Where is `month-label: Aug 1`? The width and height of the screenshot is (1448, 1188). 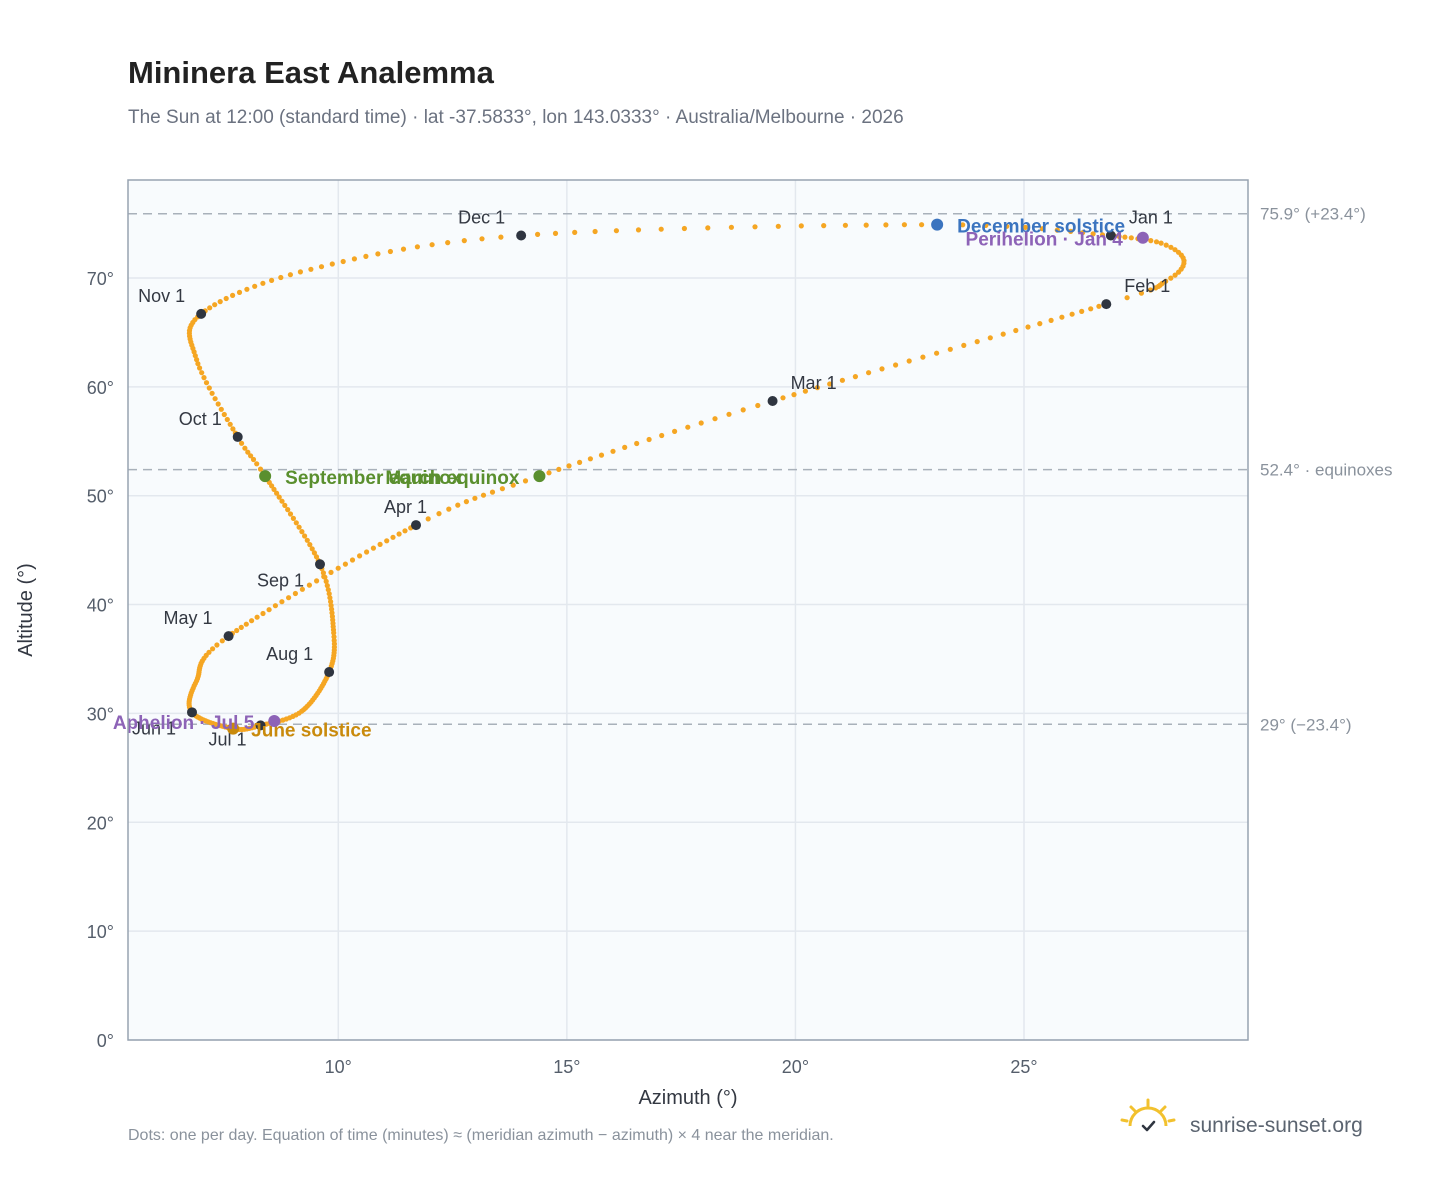 month-label: Aug 1 is located at coordinates (289, 654).